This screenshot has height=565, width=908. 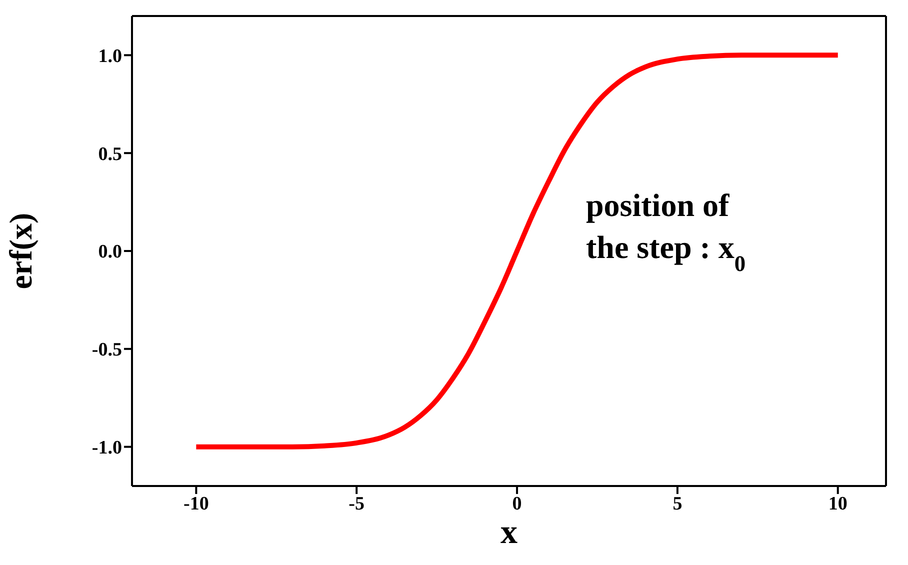 I want to click on y-axis-title: erf(x), so click(x=20, y=251).